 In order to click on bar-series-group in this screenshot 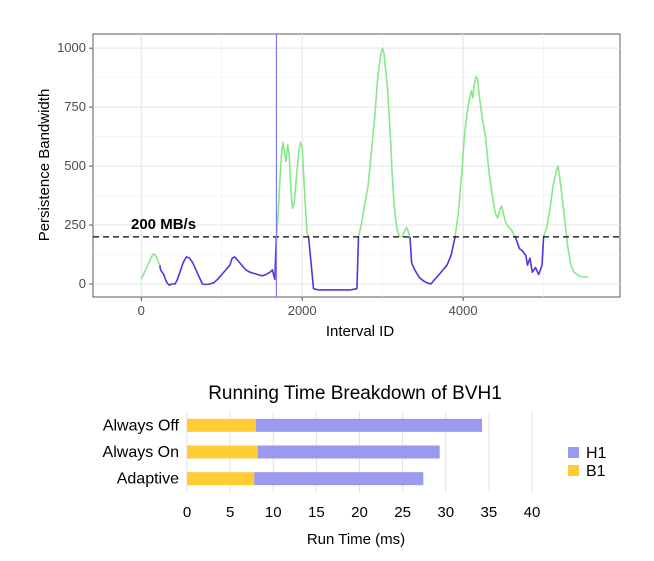, I will do `click(334, 452)`.